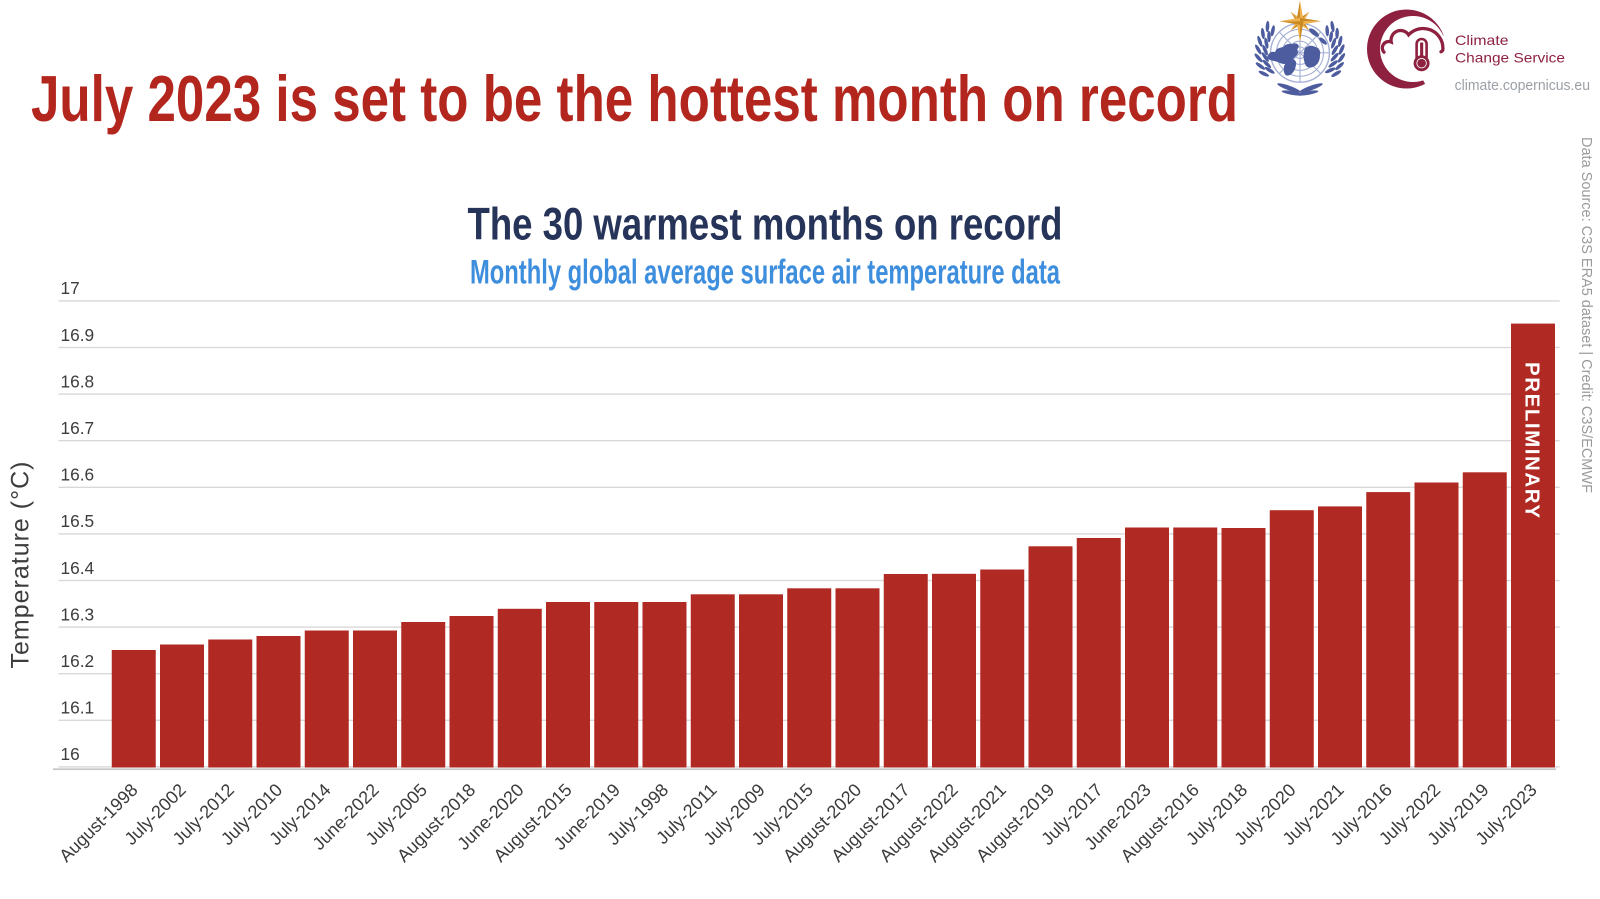 The height and width of the screenshot is (899, 1600). What do you see at coordinates (70, 754) in the screenshot?
I see `svg-text: 16` at bounding box center [70, 754].